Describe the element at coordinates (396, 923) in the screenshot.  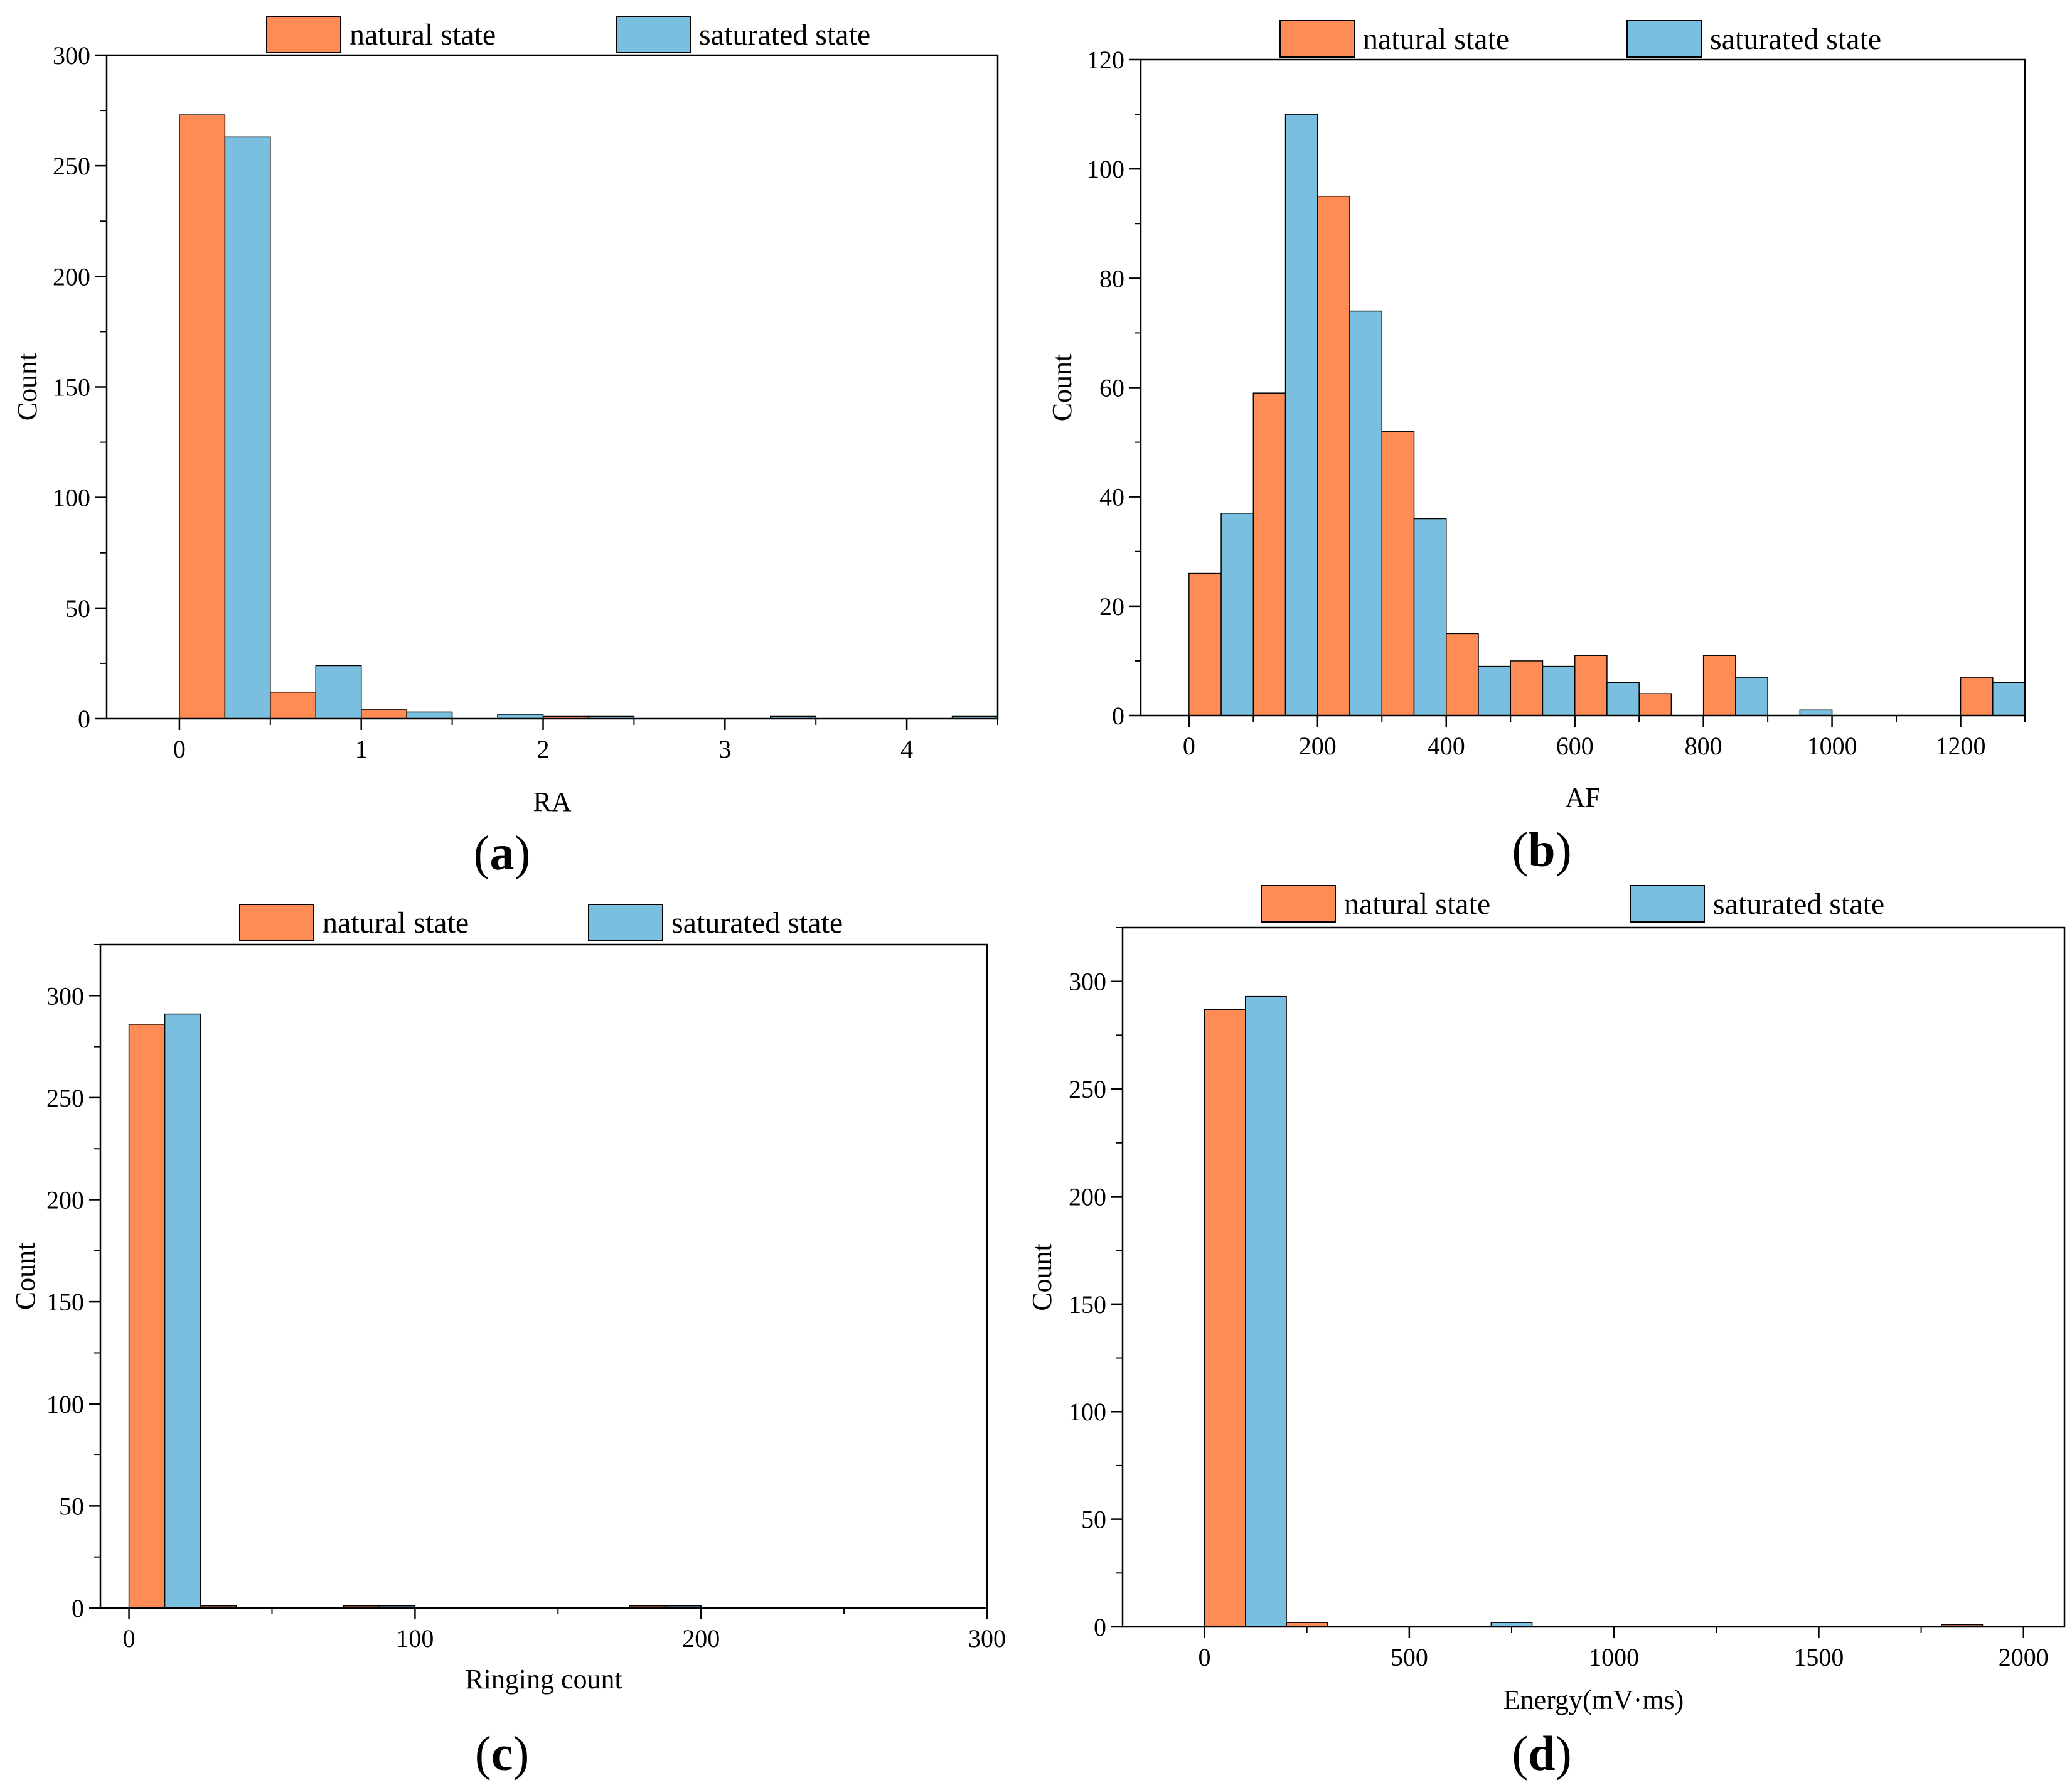
I see `legend-label-natural-c: natural state` at that location.